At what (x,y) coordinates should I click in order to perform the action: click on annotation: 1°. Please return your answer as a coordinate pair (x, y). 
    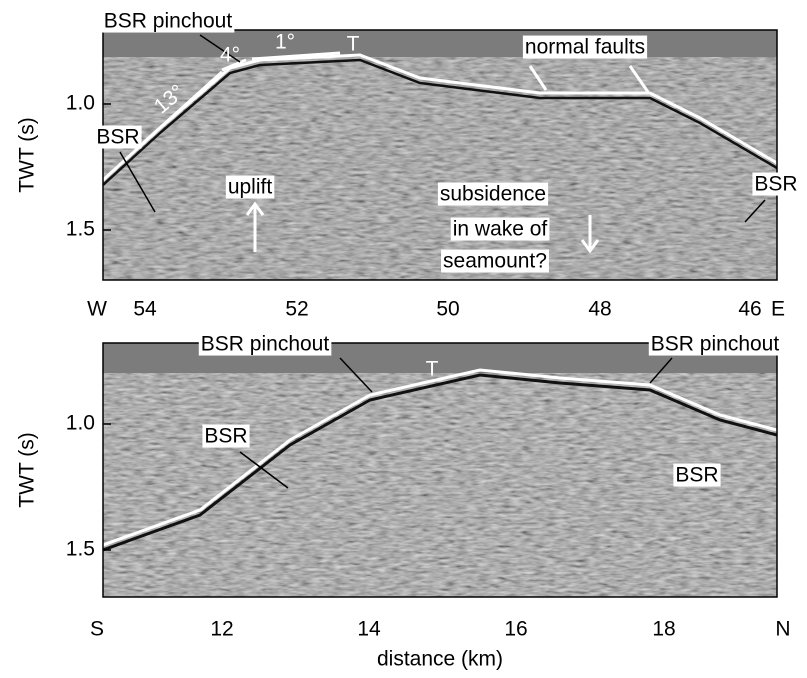
    Looking at the image, I should click on (285, 42).